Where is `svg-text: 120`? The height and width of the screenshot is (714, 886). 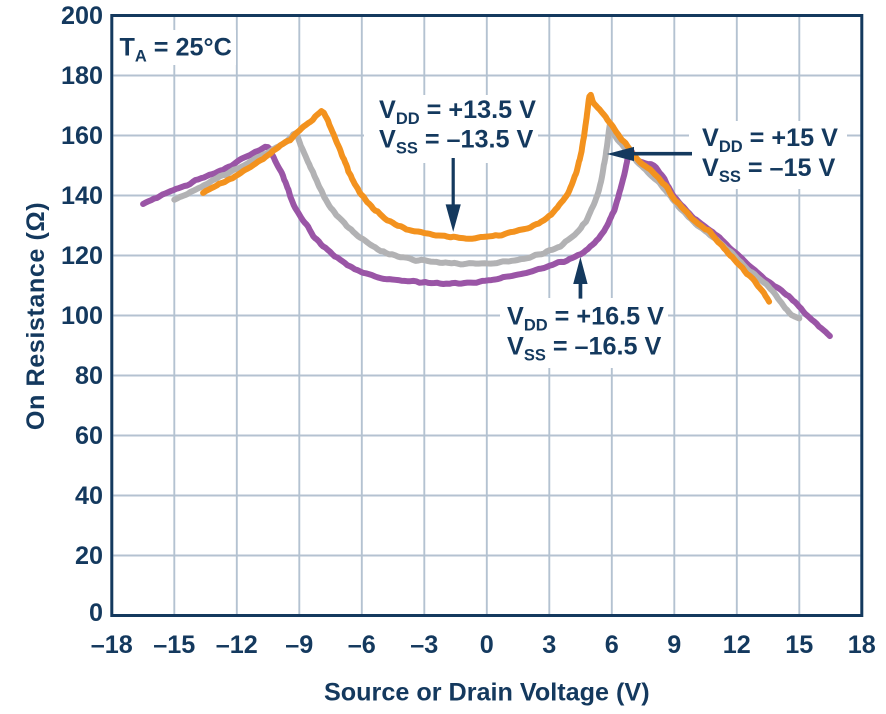 svg-text: 120 is located at coordinates (82, 256).